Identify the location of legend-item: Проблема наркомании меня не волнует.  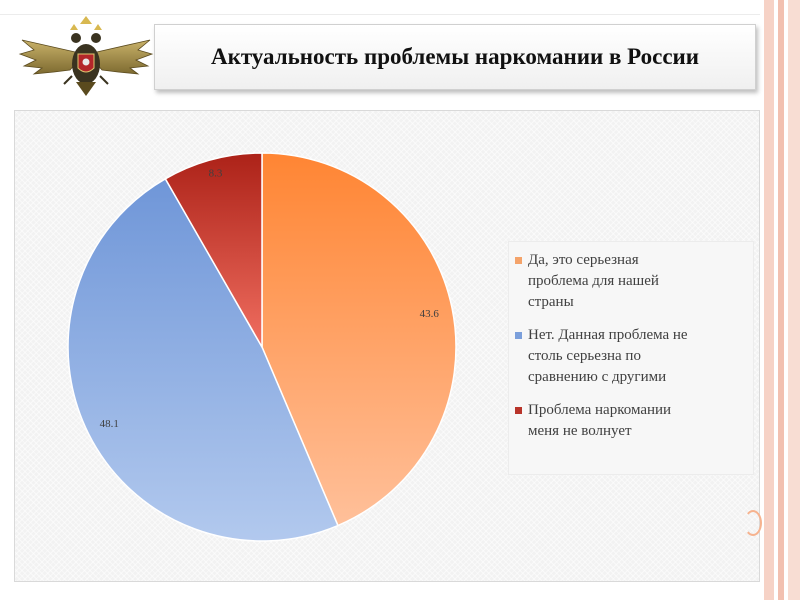
(631, 421).